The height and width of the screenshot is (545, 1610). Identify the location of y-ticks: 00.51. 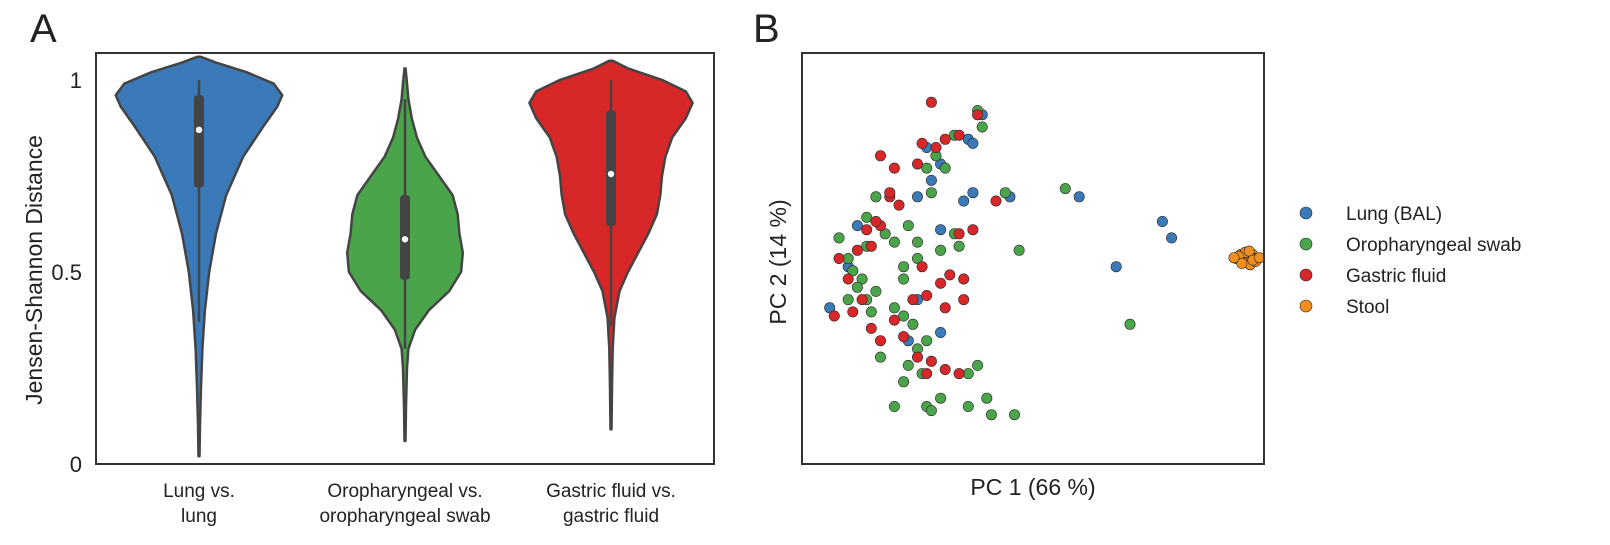
(66, 272).